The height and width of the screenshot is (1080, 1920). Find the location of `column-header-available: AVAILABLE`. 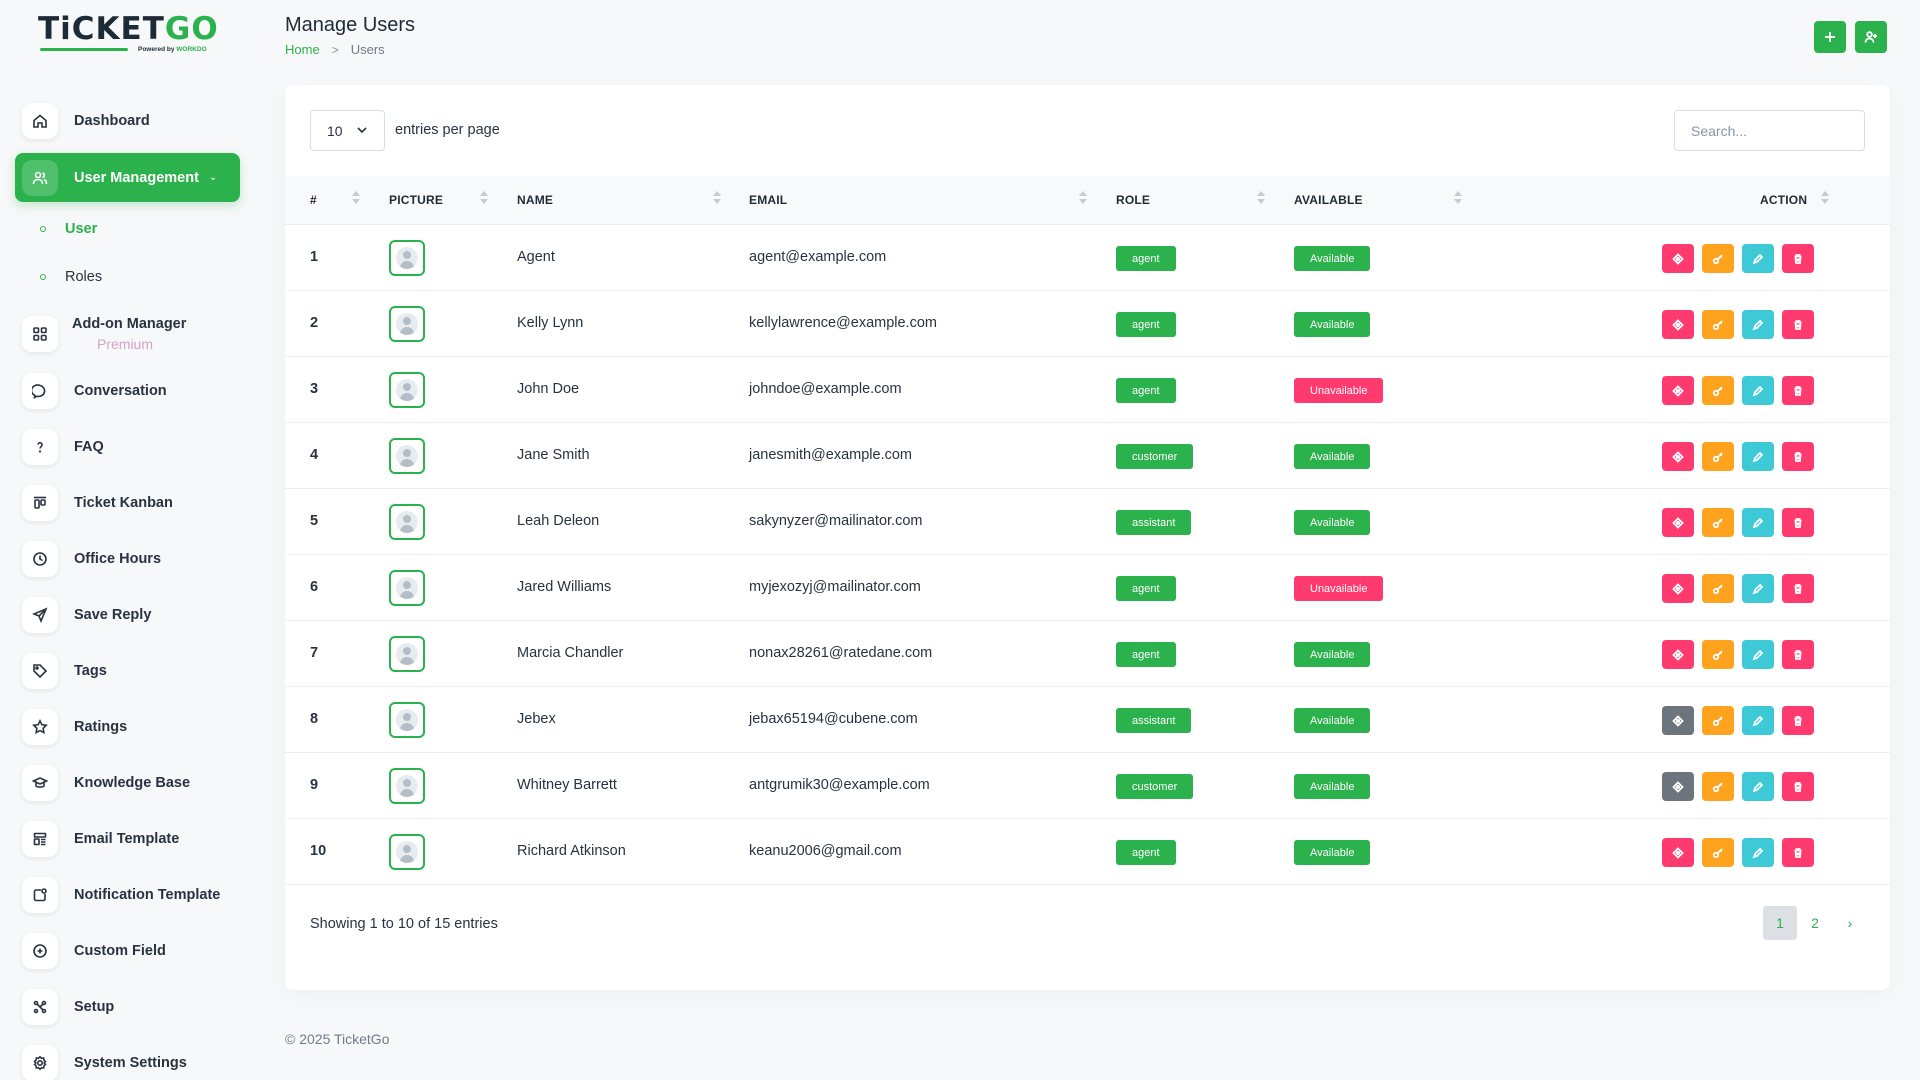

column-header-available: AVAILABLE is located at coordinates (1328, 200).